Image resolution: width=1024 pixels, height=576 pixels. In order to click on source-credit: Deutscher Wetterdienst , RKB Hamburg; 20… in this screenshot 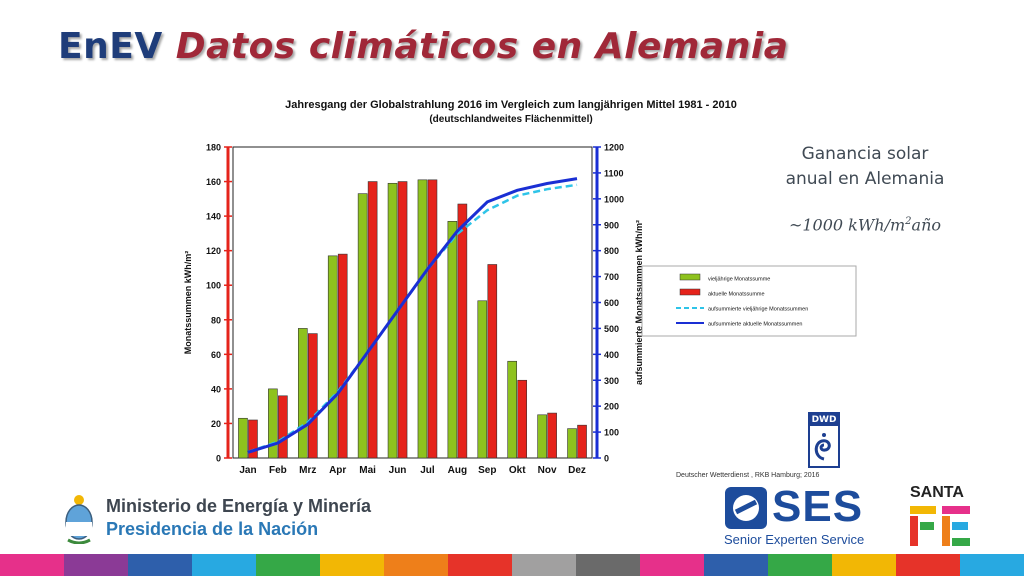, I will do `click(748, 475)`.